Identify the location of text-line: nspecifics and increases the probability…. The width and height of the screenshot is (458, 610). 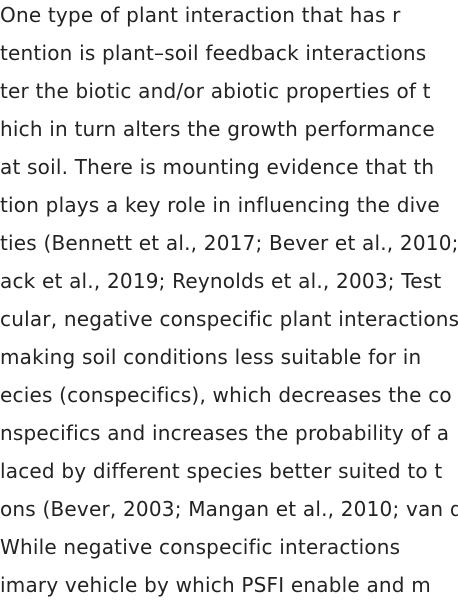
(225, 433).